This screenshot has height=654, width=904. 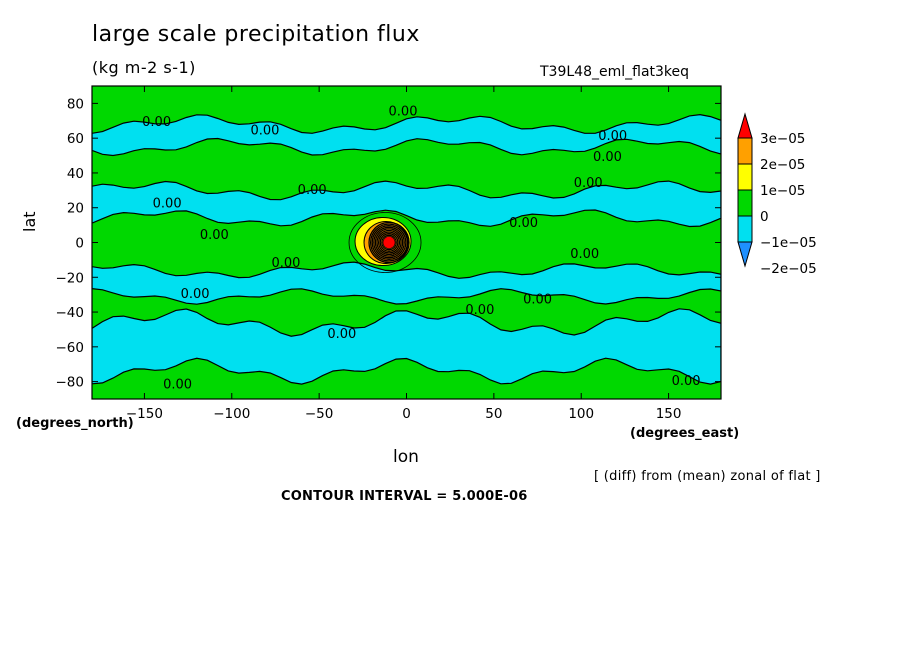 I want to click on x-tick-label: 0, so click(x=406, y=414).